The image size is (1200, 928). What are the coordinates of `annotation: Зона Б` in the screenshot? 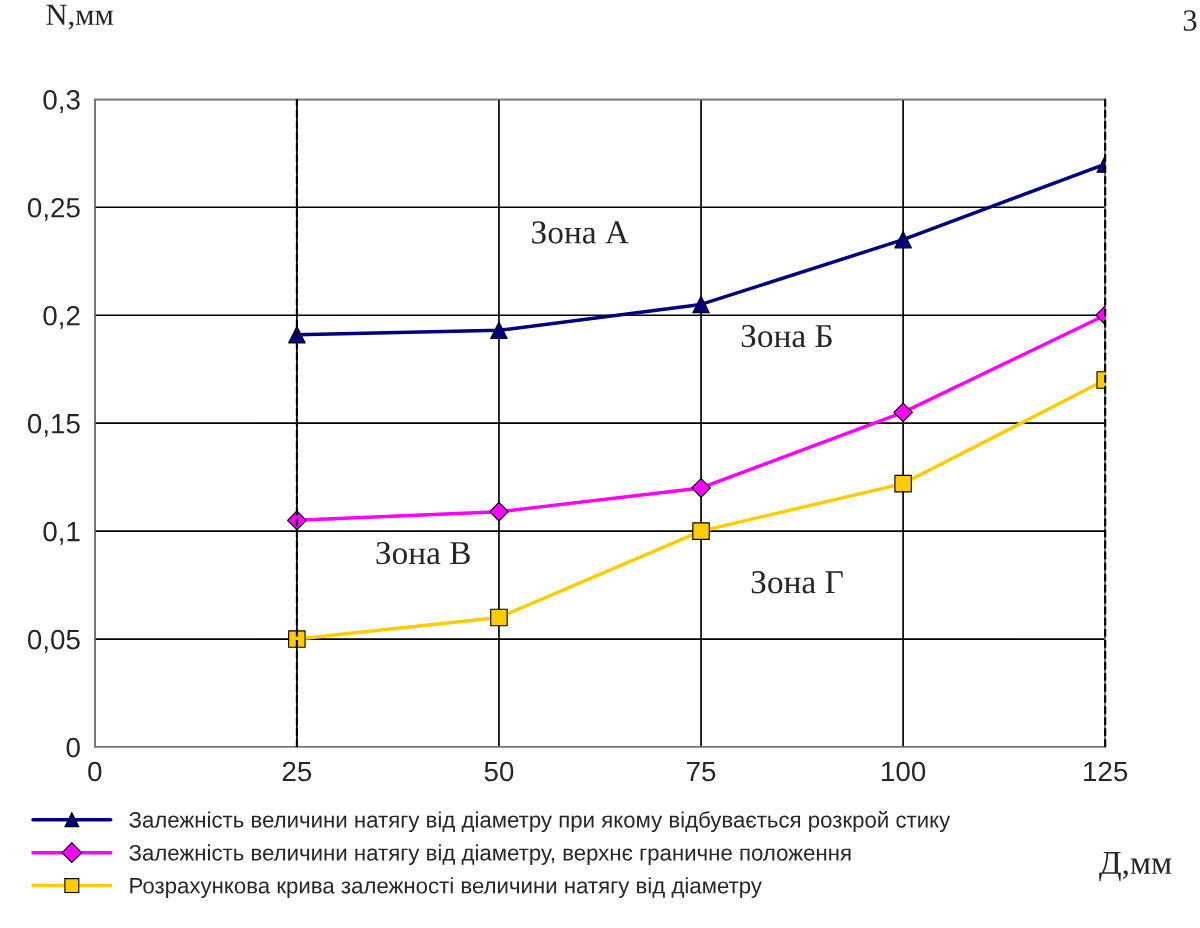 It's located at (786, 336).